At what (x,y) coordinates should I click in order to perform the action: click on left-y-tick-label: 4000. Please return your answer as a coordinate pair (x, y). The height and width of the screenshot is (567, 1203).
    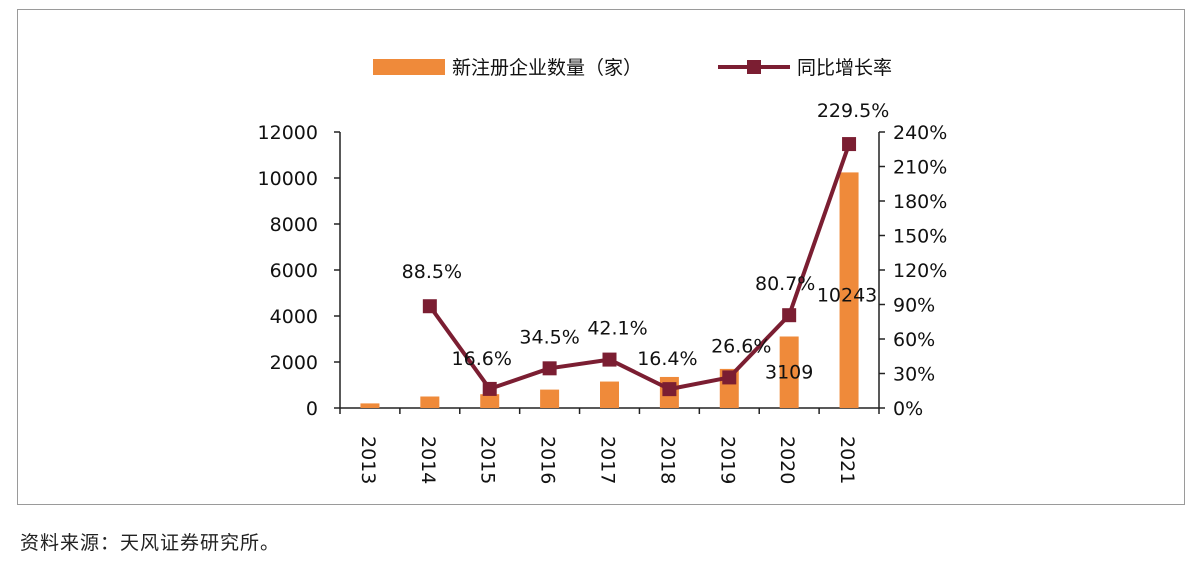
    Looking at the image, I should click on (294, 317).